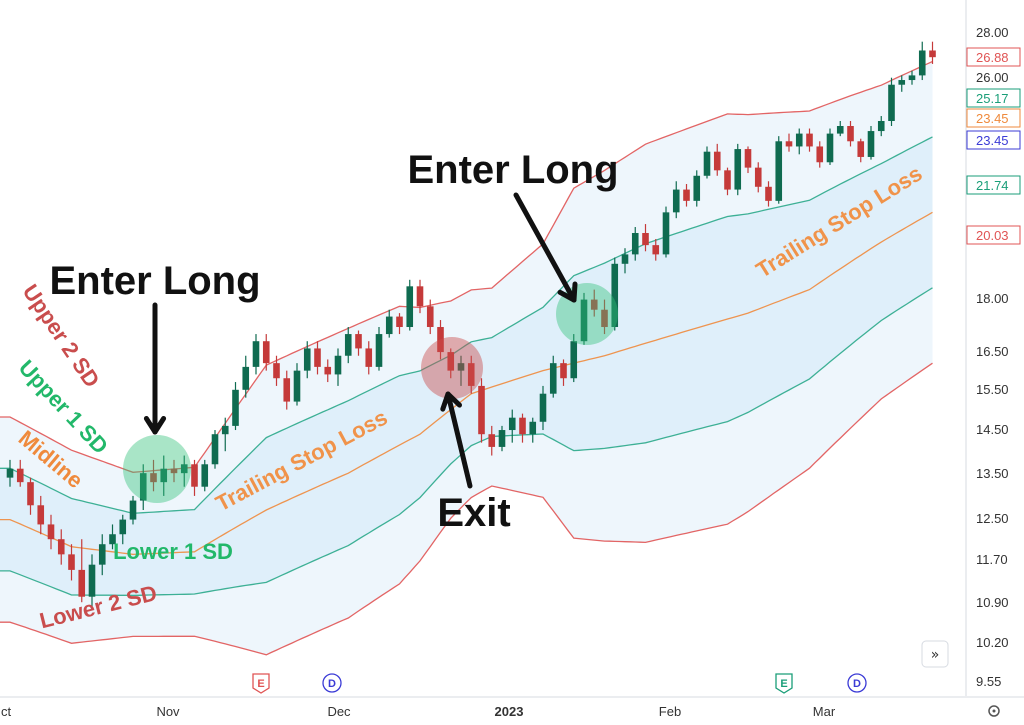  Describe the element at coordinates (992, 57) in the screenshot. I see `price-badge-label: 26.88` at that location.